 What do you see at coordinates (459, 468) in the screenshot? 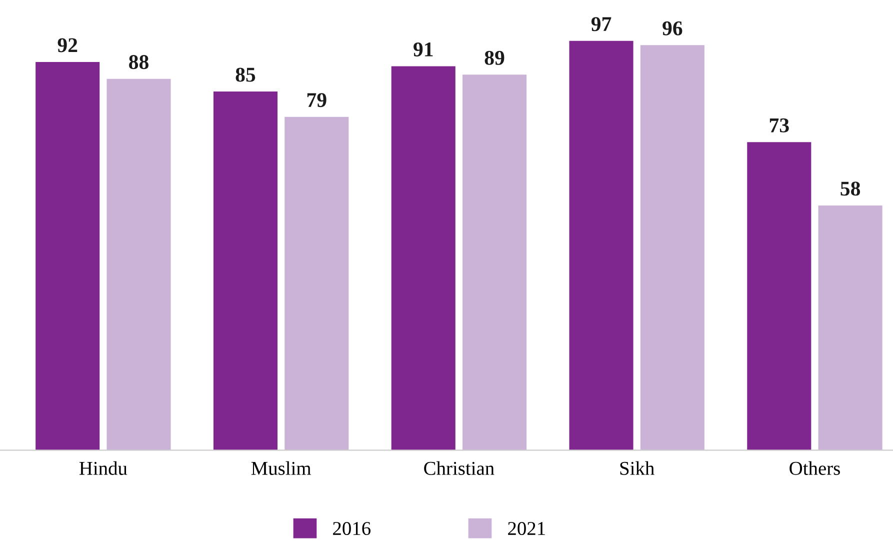
I see `x-tick-label: Christian` at bounding box center [459, 468].